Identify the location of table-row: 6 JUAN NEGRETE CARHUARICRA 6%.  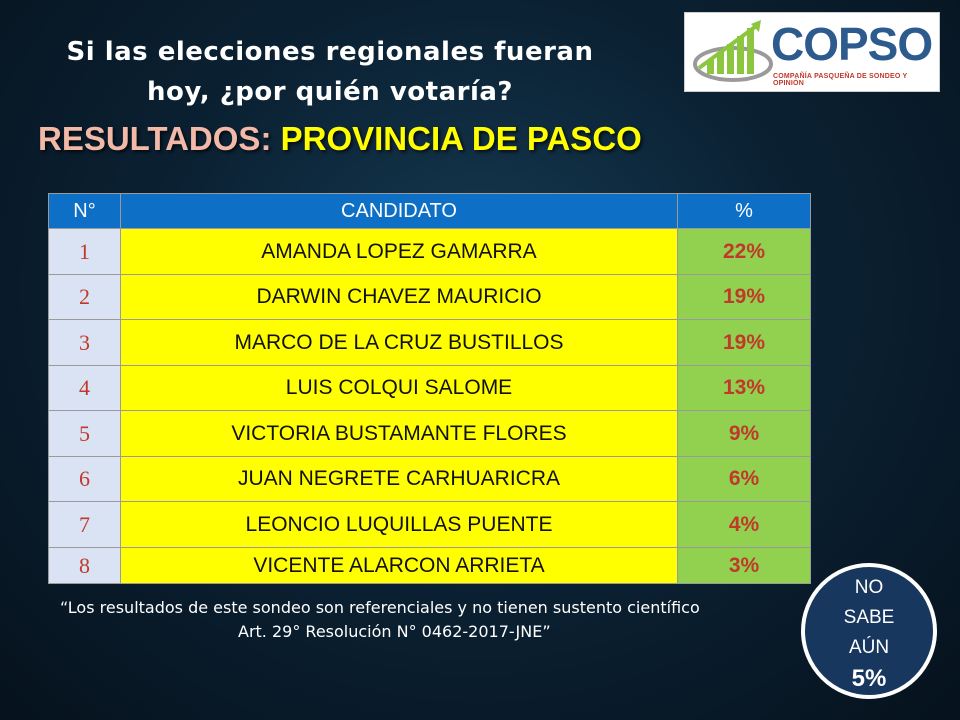
(429, 479).